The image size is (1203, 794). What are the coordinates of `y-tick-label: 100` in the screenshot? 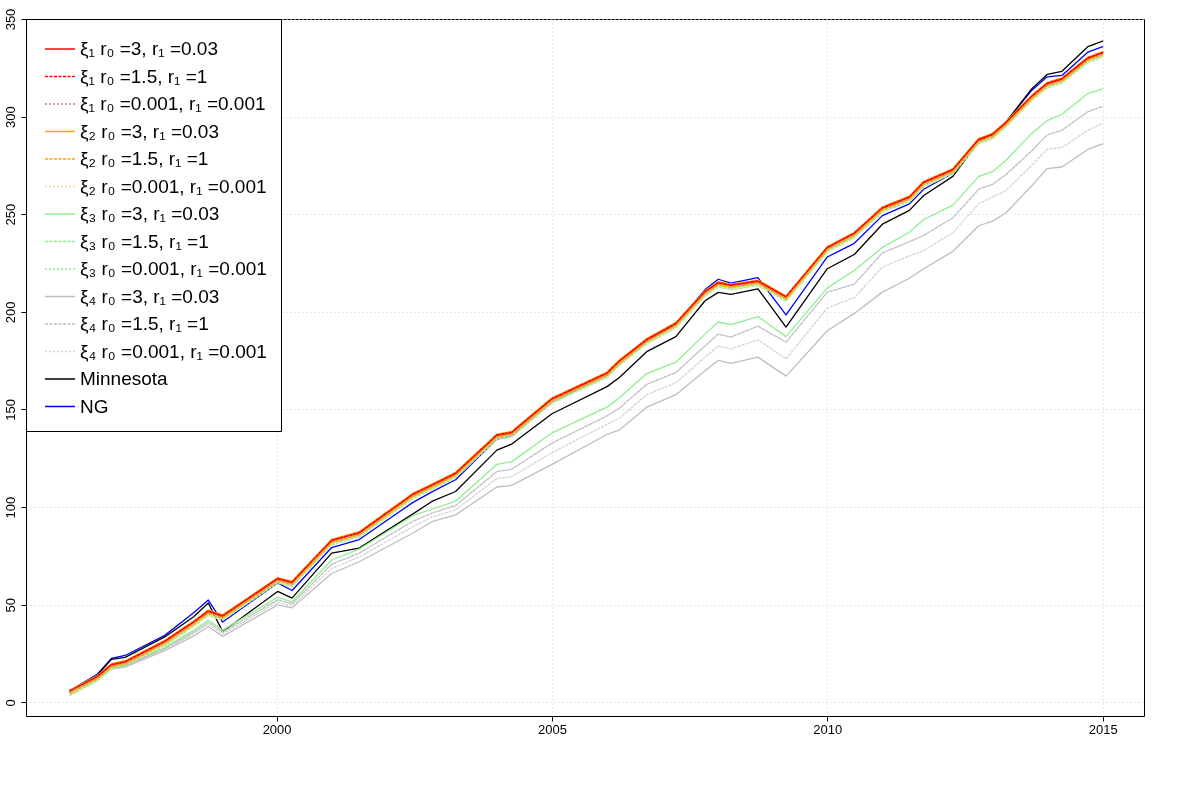 It's located at (10, 507).